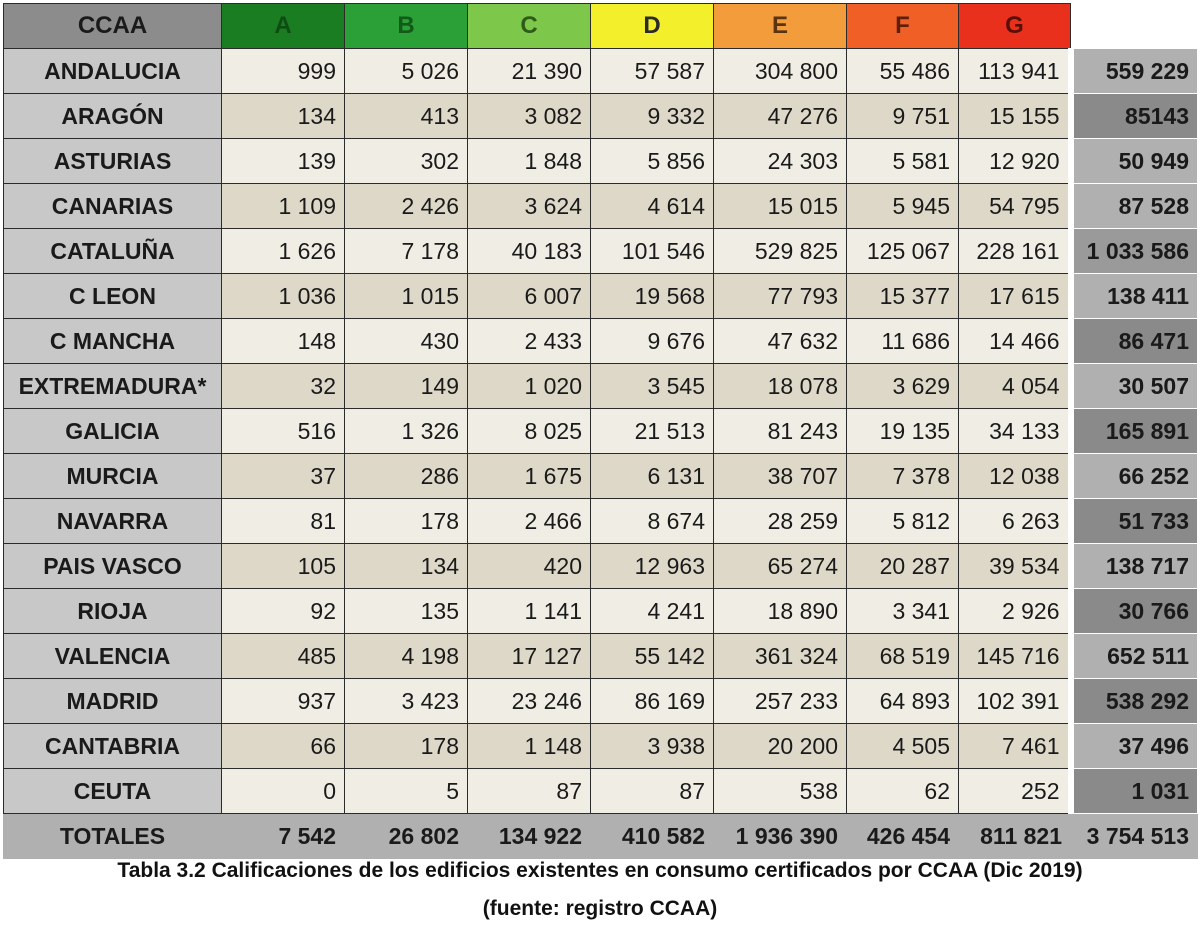 This screenshot has width=1200, height=930. Describe the element at coordinates (529, 431) in the screenshot. I see `grade-c-value: 8 025` at that location.